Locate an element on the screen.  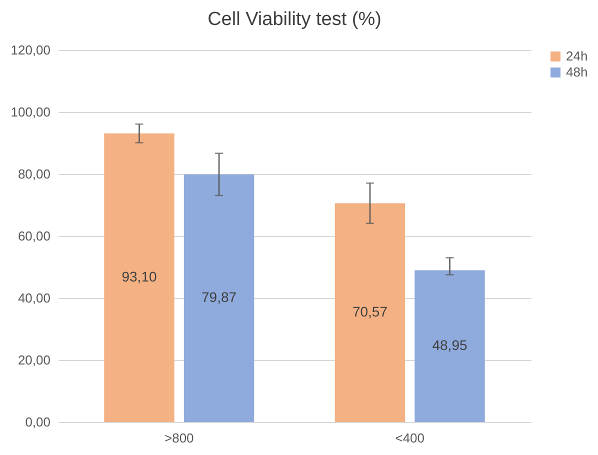
y-tick-label: 60,00 is located at coordinates (34, 236).